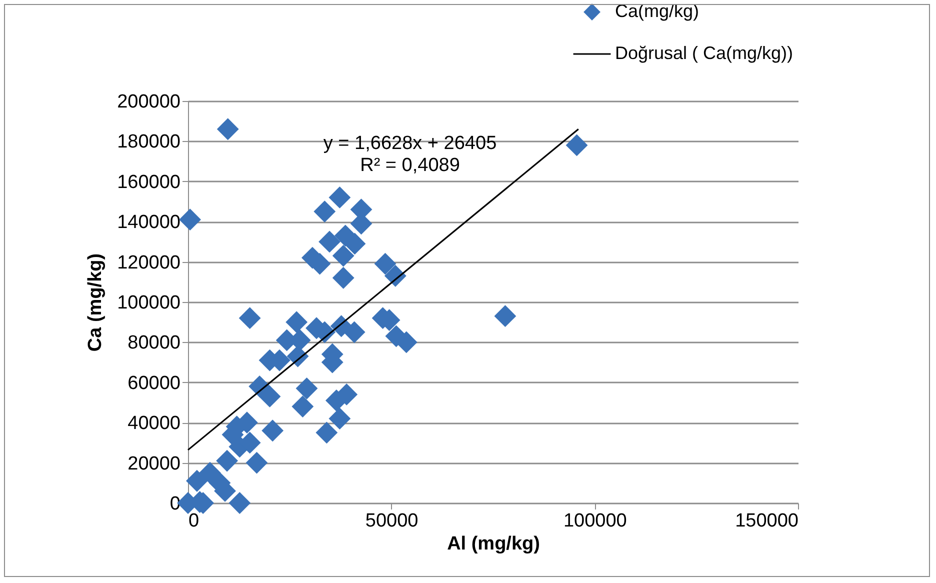 The image size is (936, 583). Describe the element at coordinates (148, 303) in the screenshot. I see `y-tick-label: 100000` at that location.